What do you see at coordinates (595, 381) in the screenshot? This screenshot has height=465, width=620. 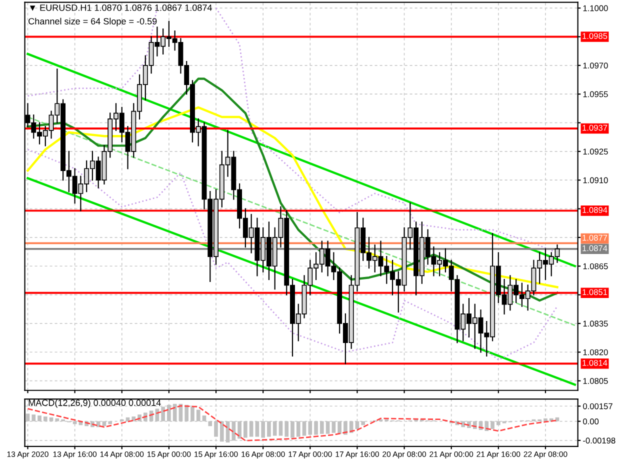 I see `y-tick-label: 1.0805` at bounding box center [595, 381].